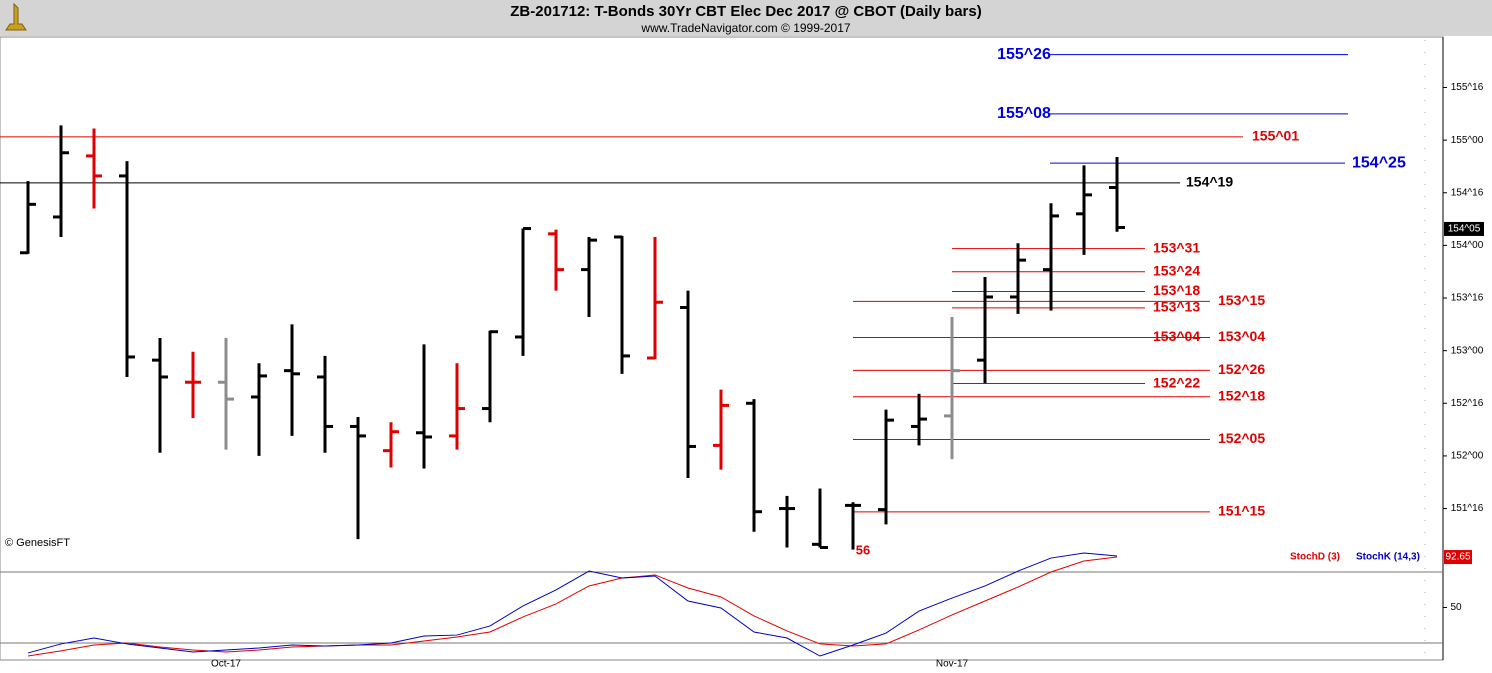 The image size is (1492, 673). What do you see at coordinates (1467, 245) in the screenshot?
I see `y-tick-label: 154^00` at bounding box center [1467, 245].